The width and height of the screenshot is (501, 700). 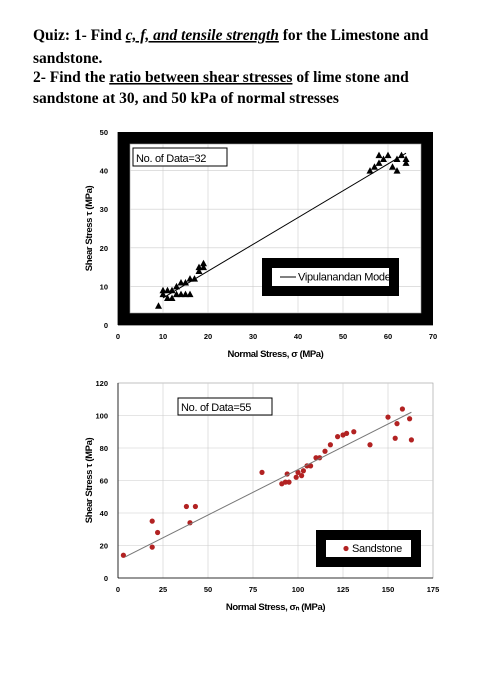 What do you see at coordinates (253, 336) in the screenshot?
I see `x-tick-label: 30` at bounding box center [253, 336].